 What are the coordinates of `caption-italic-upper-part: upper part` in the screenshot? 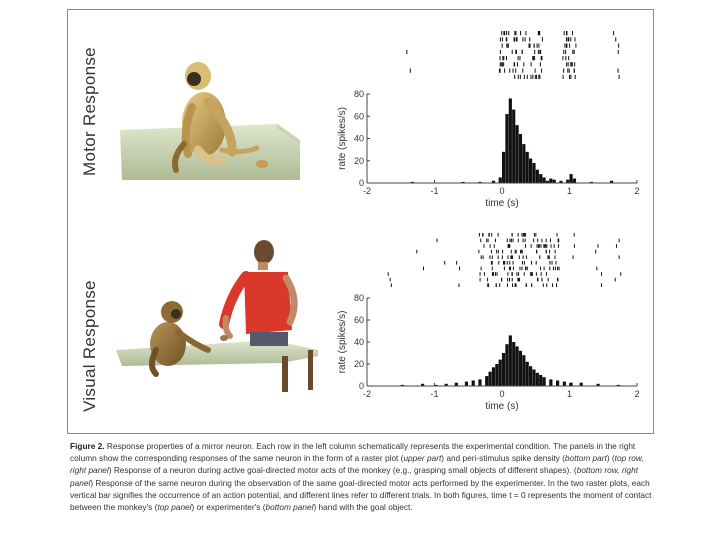 It's located at (422, 458).